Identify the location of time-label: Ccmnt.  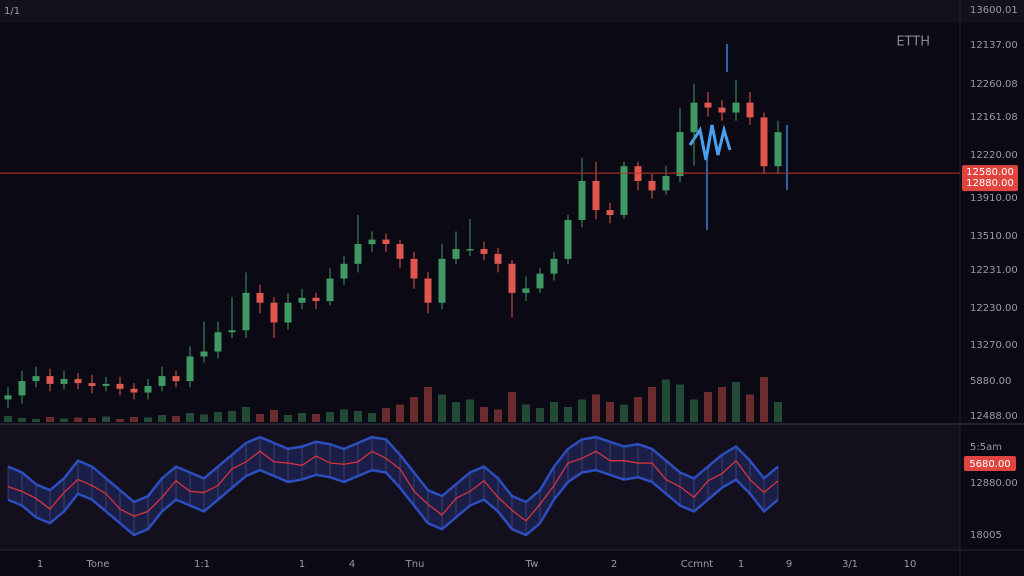
(697, 564).